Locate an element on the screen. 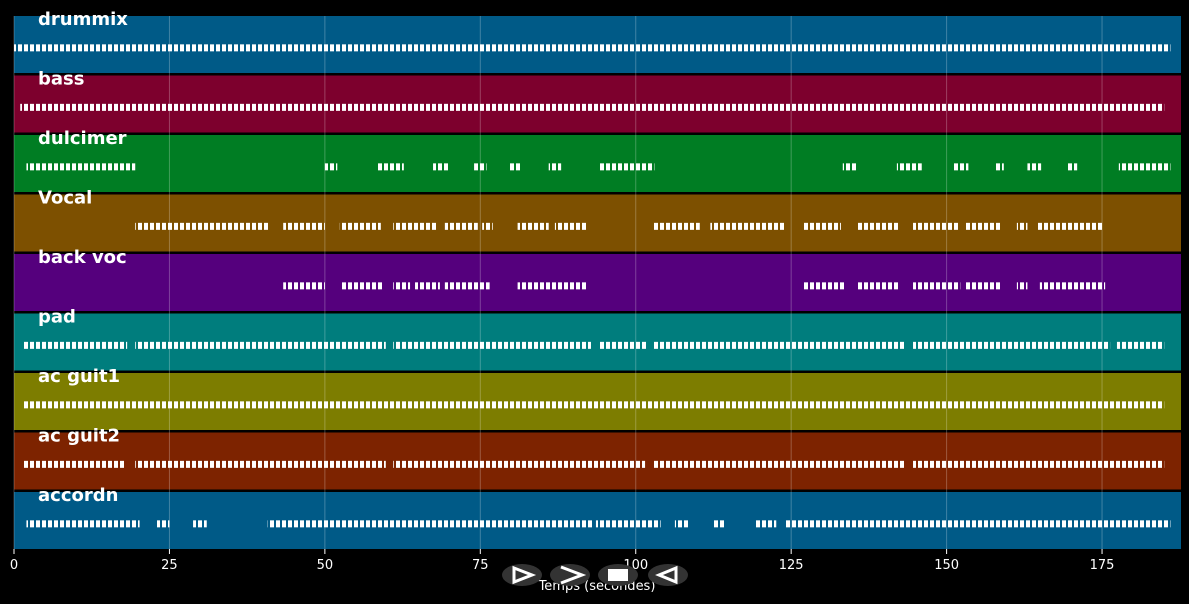  play-button is located at coordinates (522, 575).